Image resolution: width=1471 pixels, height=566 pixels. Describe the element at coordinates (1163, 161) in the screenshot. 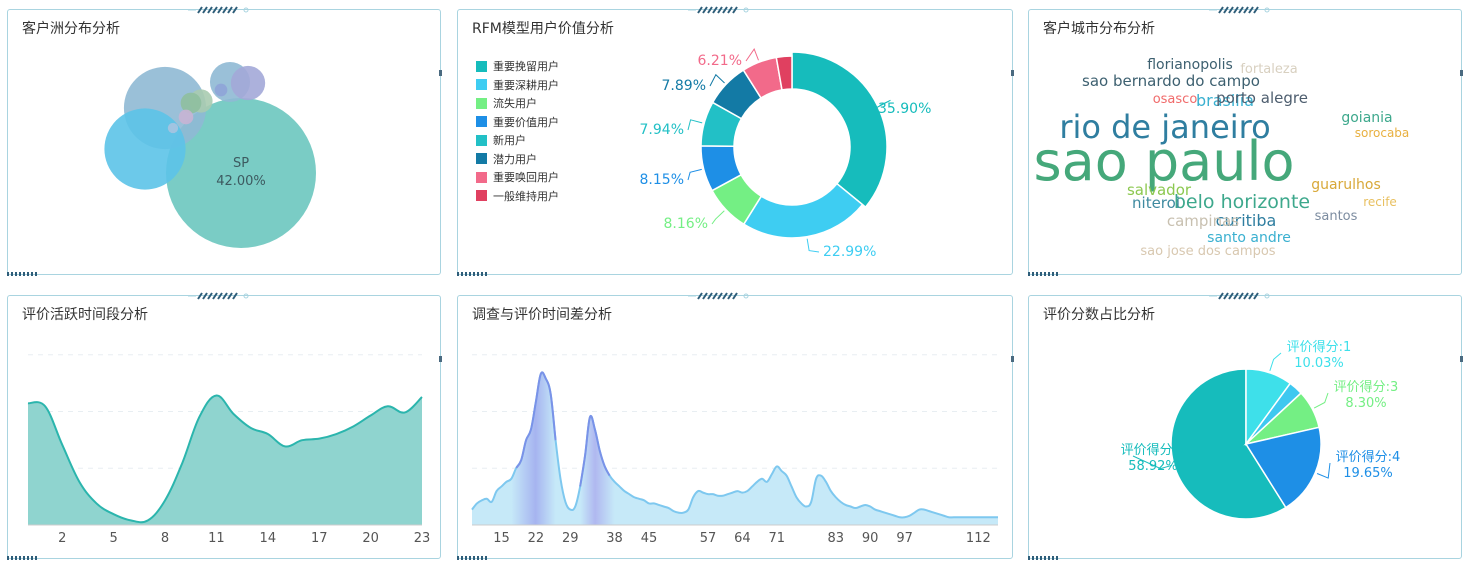

I see `cloud-word: sao paulo` at that location.